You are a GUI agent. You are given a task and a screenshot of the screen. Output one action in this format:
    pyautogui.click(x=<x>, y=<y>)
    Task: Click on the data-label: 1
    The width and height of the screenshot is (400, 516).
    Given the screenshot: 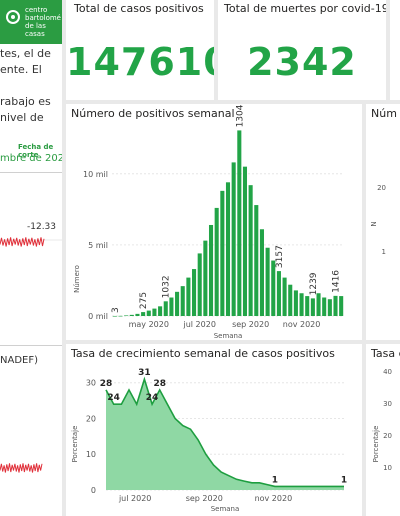 What is the action you would take?
    pyautogui.click(x=275, y=480)
    